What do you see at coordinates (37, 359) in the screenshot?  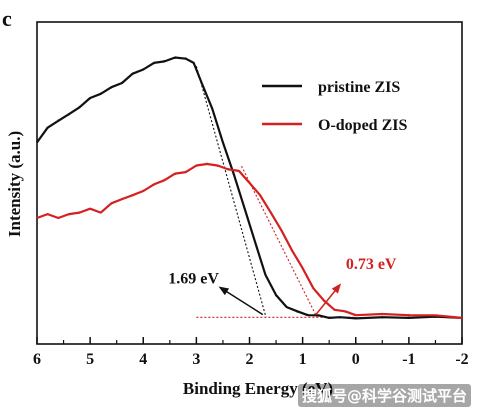 I see `x-tick-label-0: 6` at bounding box center [37, 359].